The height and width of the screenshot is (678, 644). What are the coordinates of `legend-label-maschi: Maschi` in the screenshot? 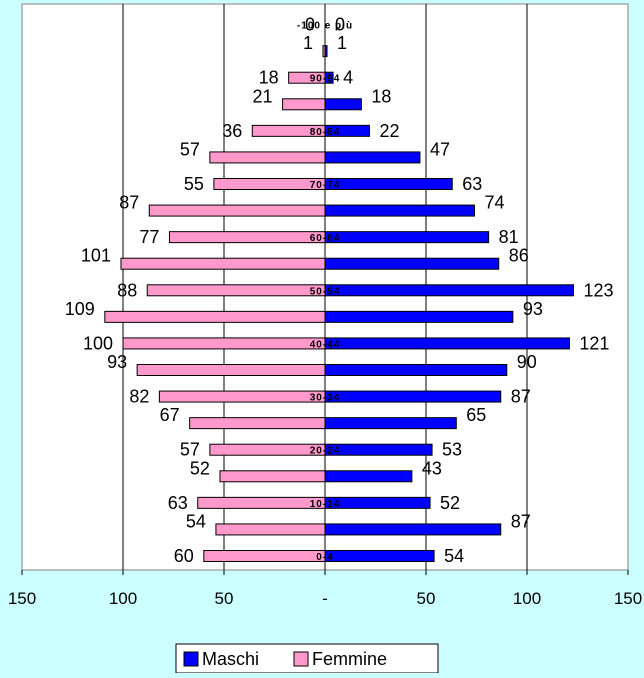 It's located at (230, 659).